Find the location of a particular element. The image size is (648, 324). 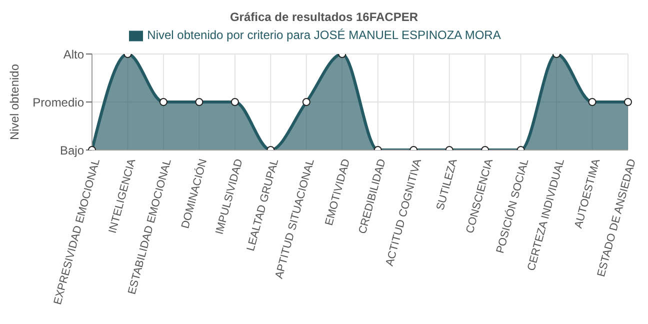

x-tick-label: LEALTAD GRUPAL is located at coordinates (263, 205).